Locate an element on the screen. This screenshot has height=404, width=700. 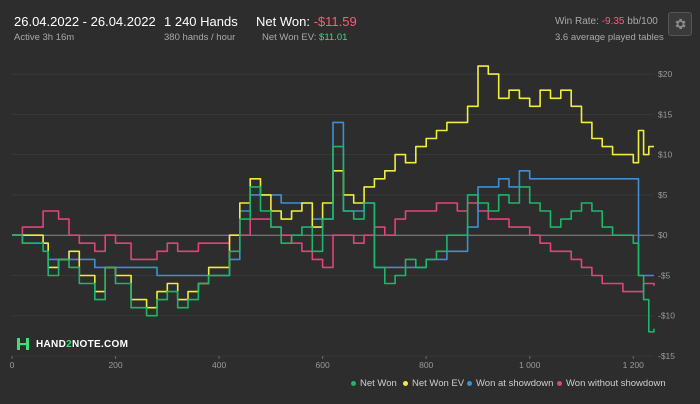
net-won-ev: Net Won EV: $11.01 is located at coordinates (304, 37).